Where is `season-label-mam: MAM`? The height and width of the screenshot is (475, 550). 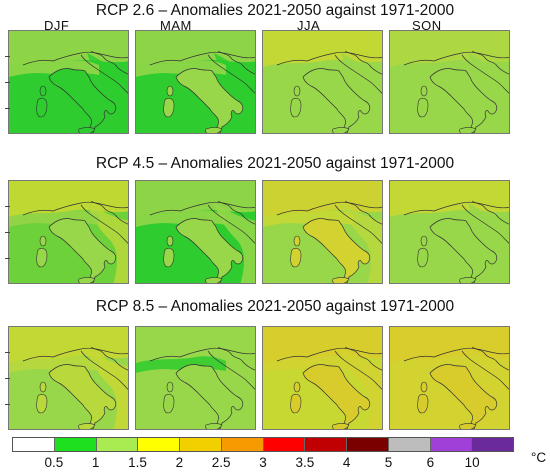 season-label-mam: MAM is located at coordinates (176, 25).